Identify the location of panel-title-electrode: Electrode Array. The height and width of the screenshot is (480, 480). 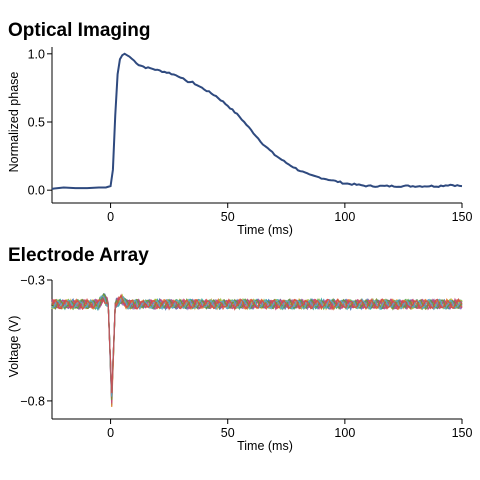
(78, 255).